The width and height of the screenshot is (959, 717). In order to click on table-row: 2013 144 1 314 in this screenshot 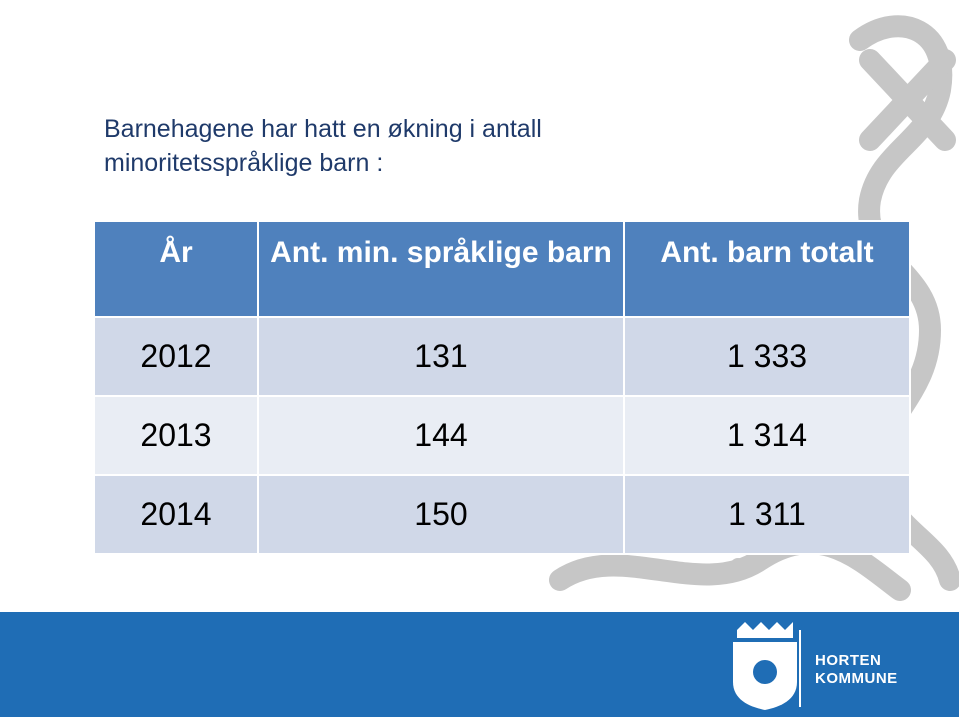, I will do `click(502, 435)`.